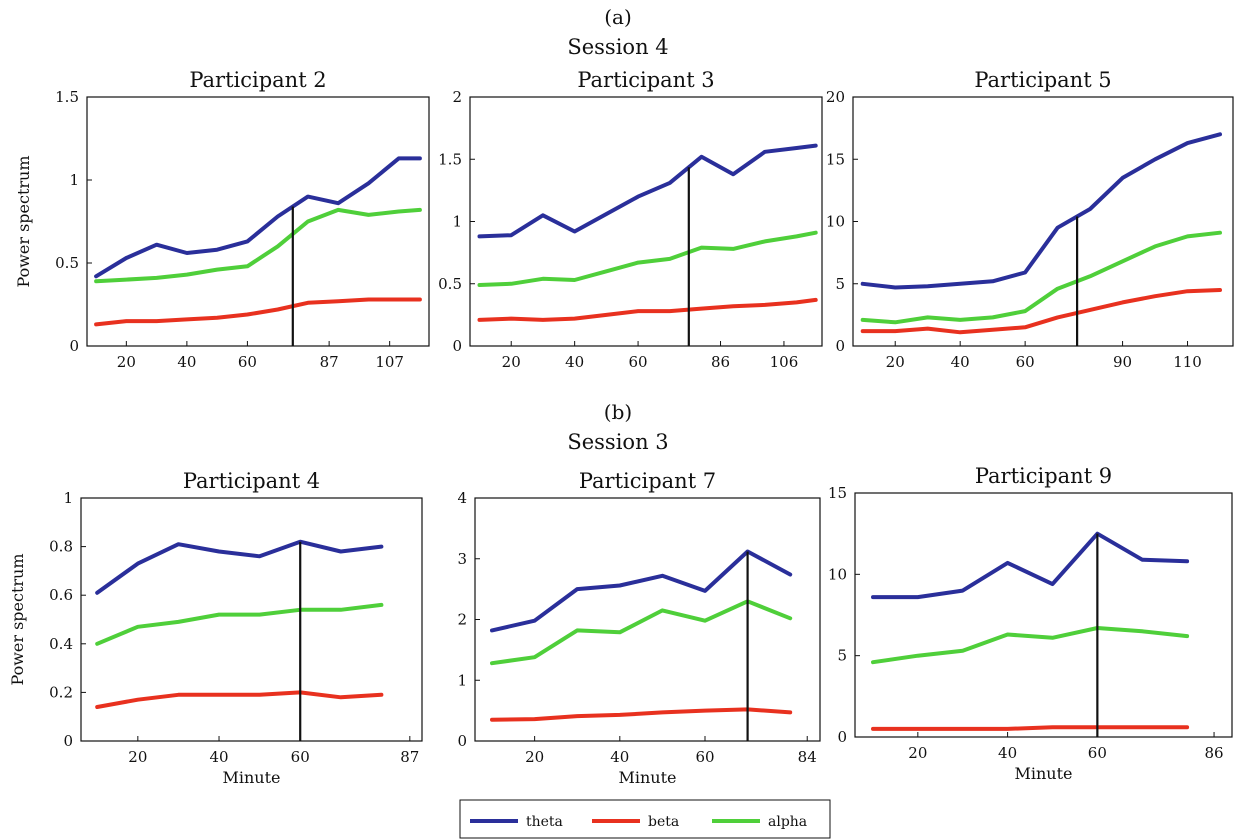 The width and height of the screenshot is (1238, 840). Describe the element at coordinates (1025, 362) in the screenshot. I see `participant-5-xtick-label: 60` at that location.